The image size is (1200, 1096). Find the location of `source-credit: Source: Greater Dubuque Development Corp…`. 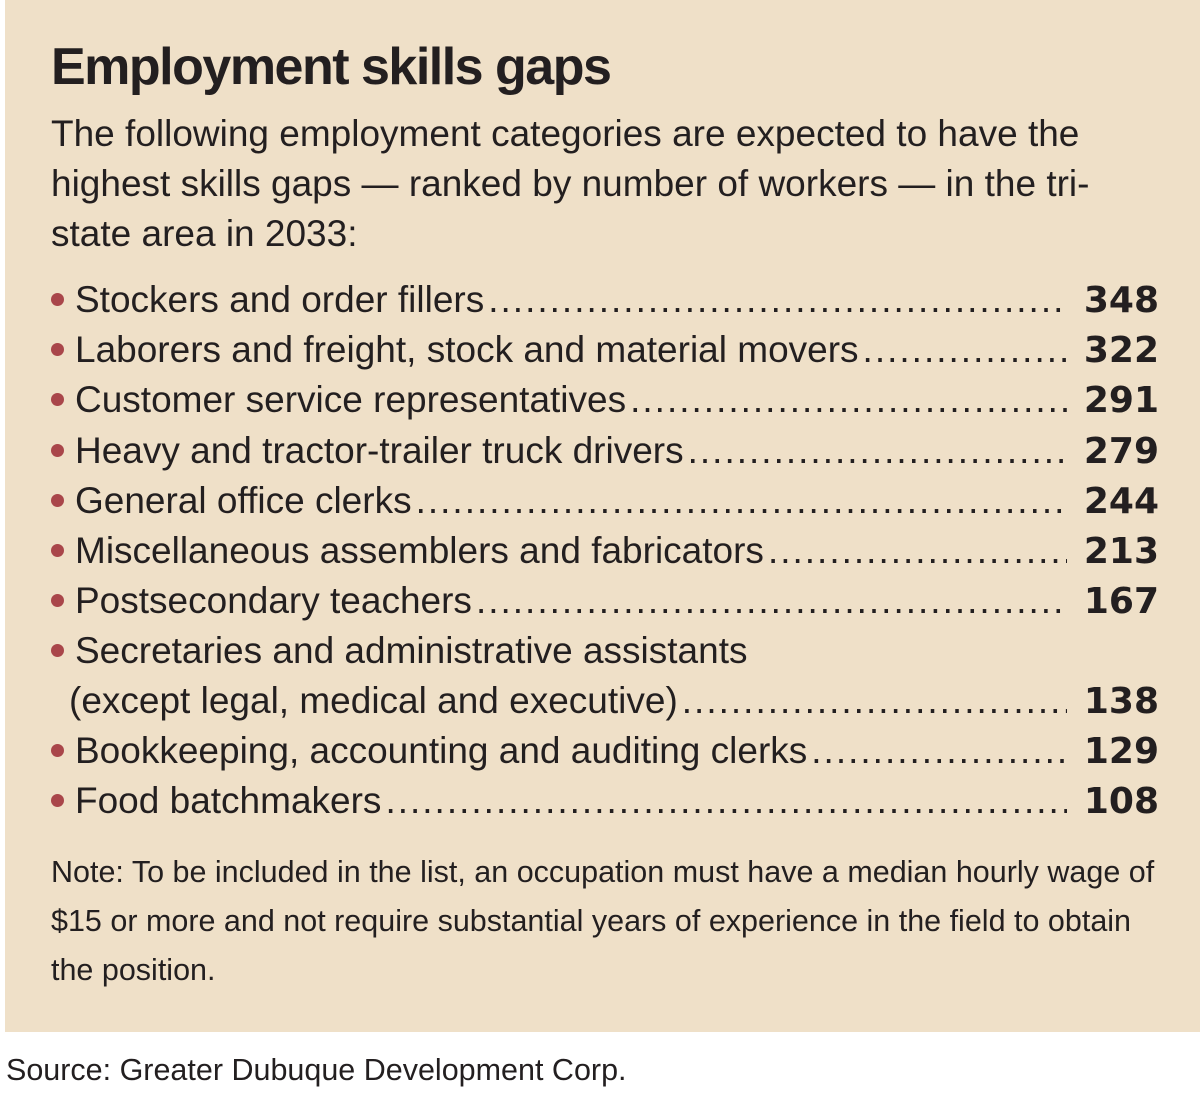

source-credit: Source: Greater Dubuque Development Corp… is located at coordinates (316, 1070).